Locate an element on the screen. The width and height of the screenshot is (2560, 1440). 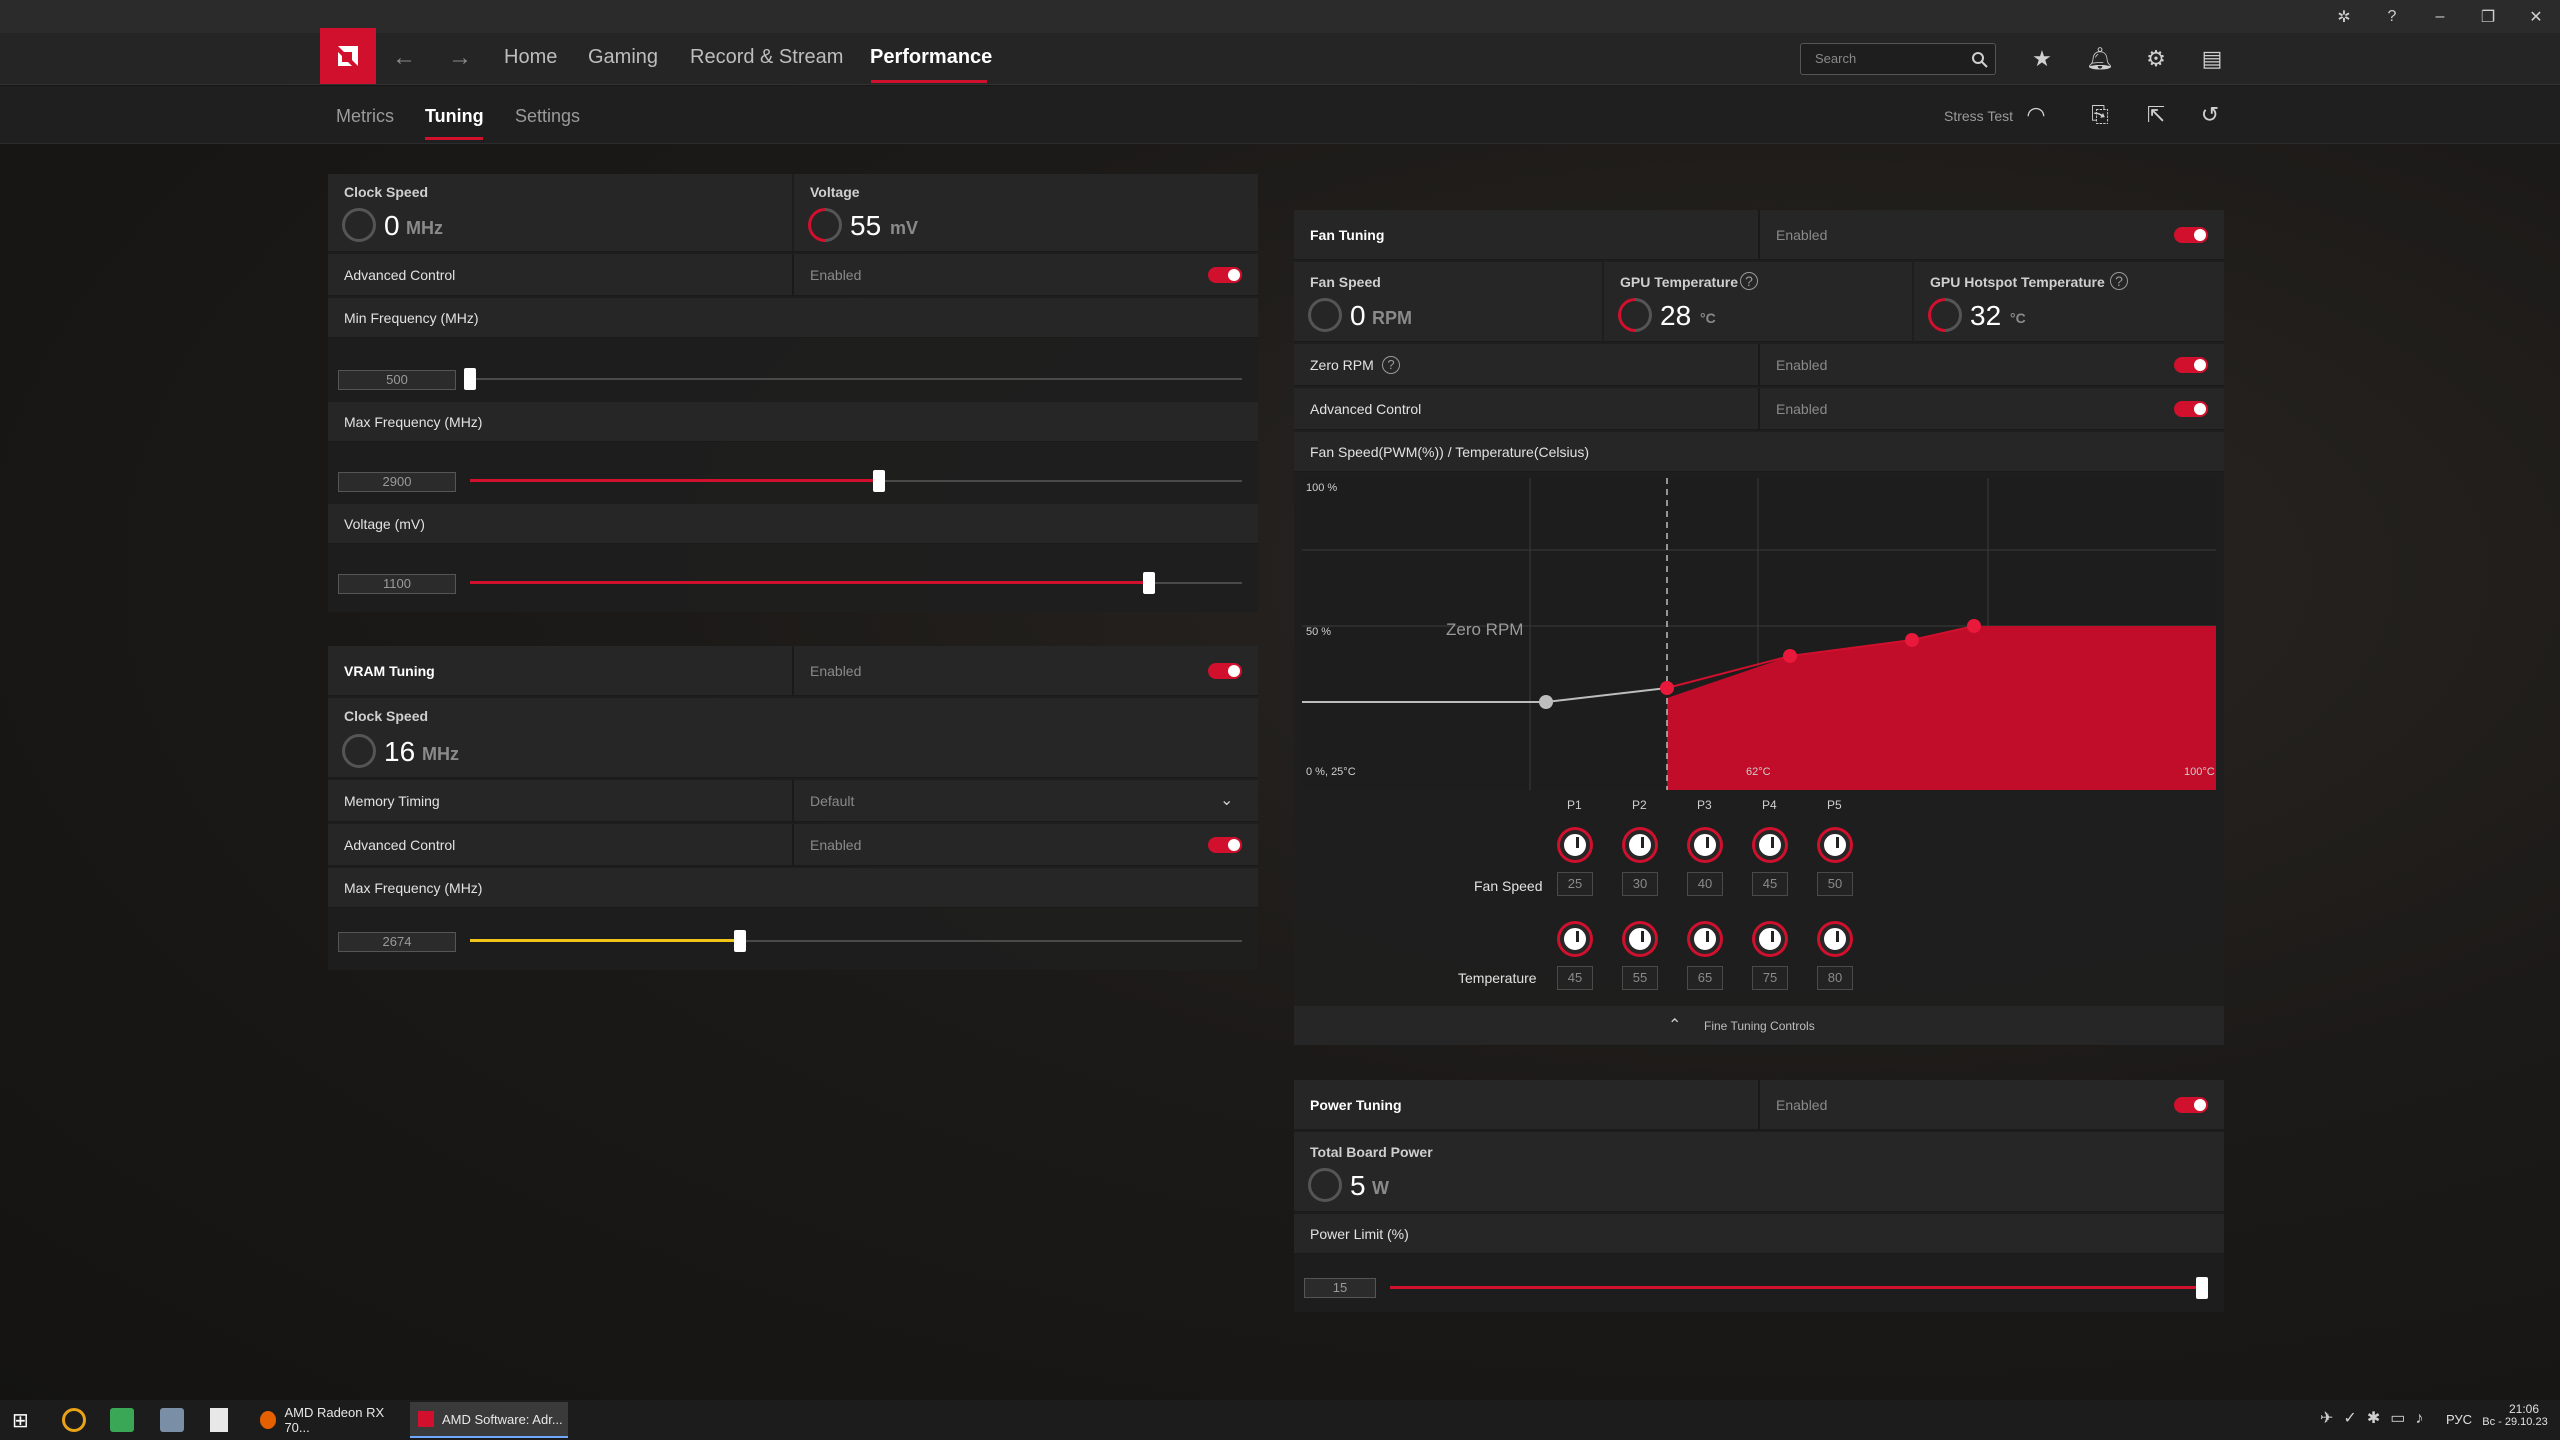
fan-speed-knob-p1 is located at coordinates (1575, 845).